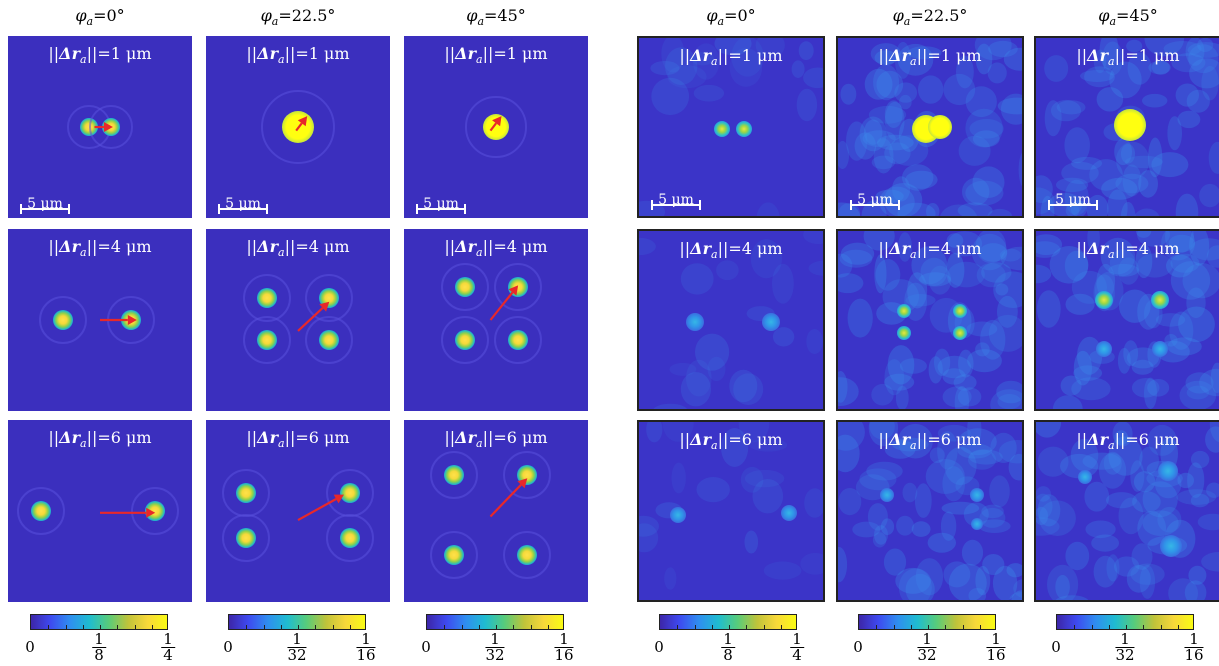 The height and width of the screenshot is (666, 1219). I want to click on panel-label: ||Δra||=1 μm, so click(731, 57).